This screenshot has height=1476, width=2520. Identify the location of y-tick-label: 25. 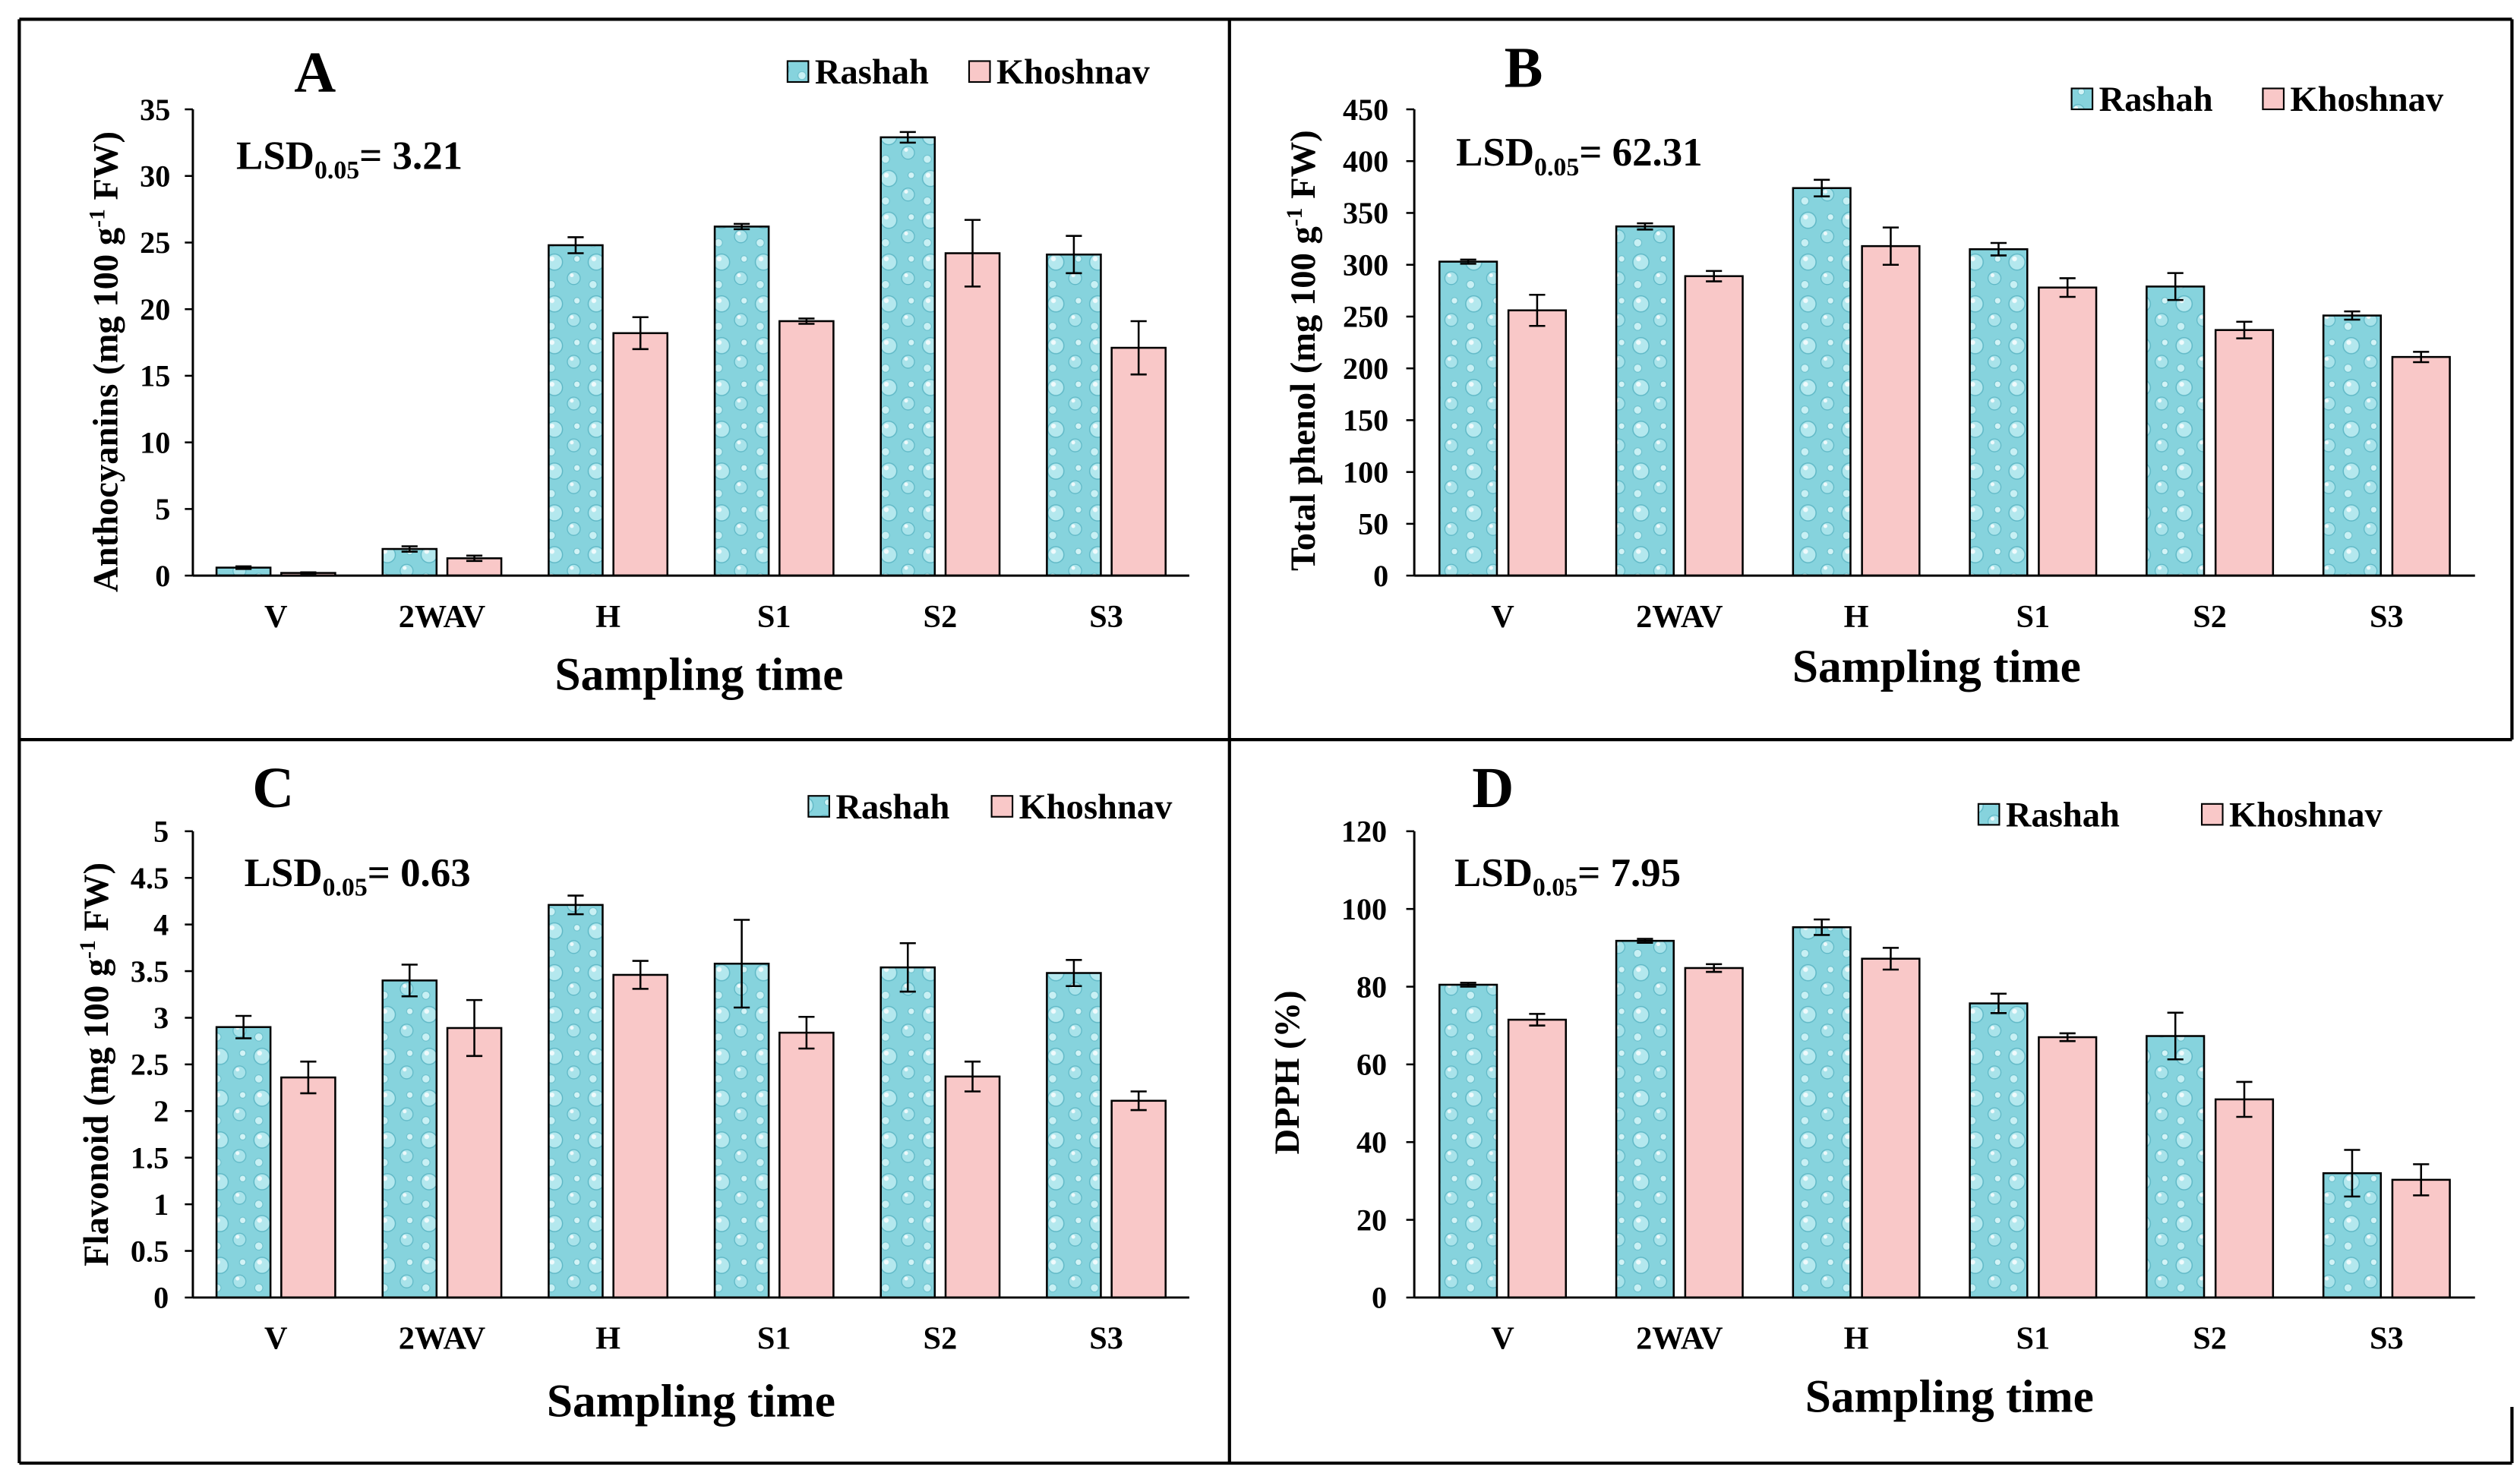
(155, 243).